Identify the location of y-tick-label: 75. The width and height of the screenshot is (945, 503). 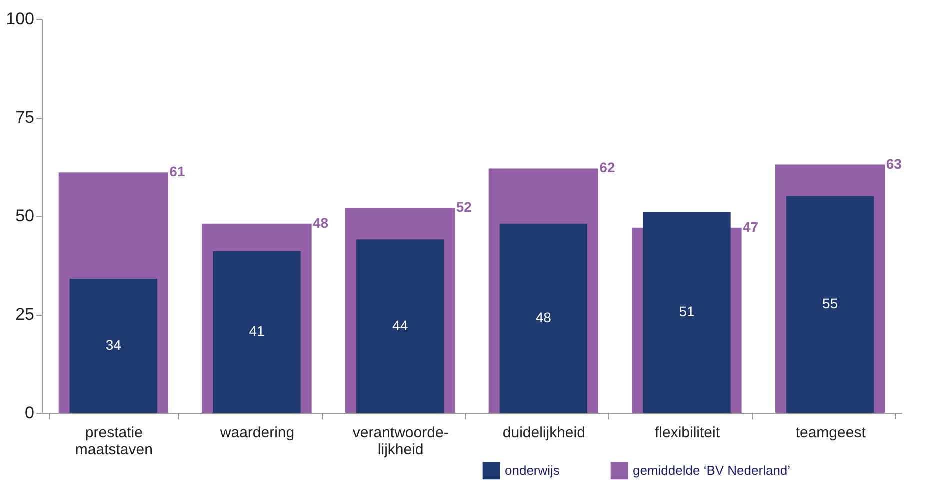
(25, 117).